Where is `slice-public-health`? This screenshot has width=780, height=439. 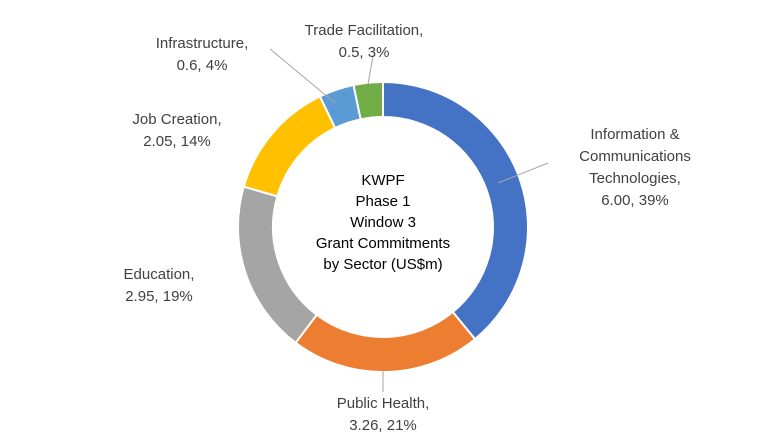 slice-public-health is located at coordinates (385, 341).